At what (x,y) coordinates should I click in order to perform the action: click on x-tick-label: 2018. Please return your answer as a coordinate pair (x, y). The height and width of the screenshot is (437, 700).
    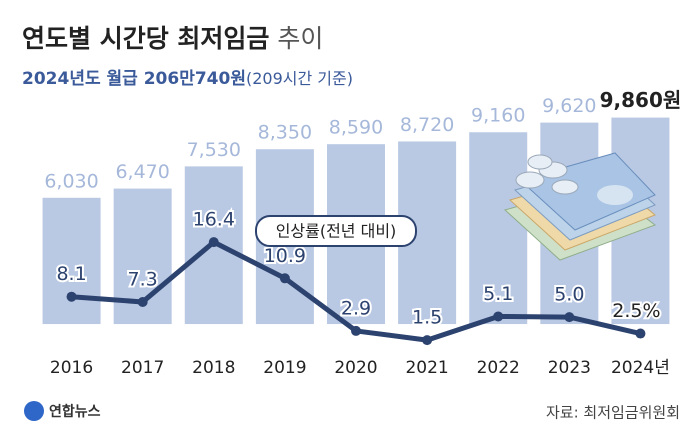
    Looking at the image, I should click on (213, 368).